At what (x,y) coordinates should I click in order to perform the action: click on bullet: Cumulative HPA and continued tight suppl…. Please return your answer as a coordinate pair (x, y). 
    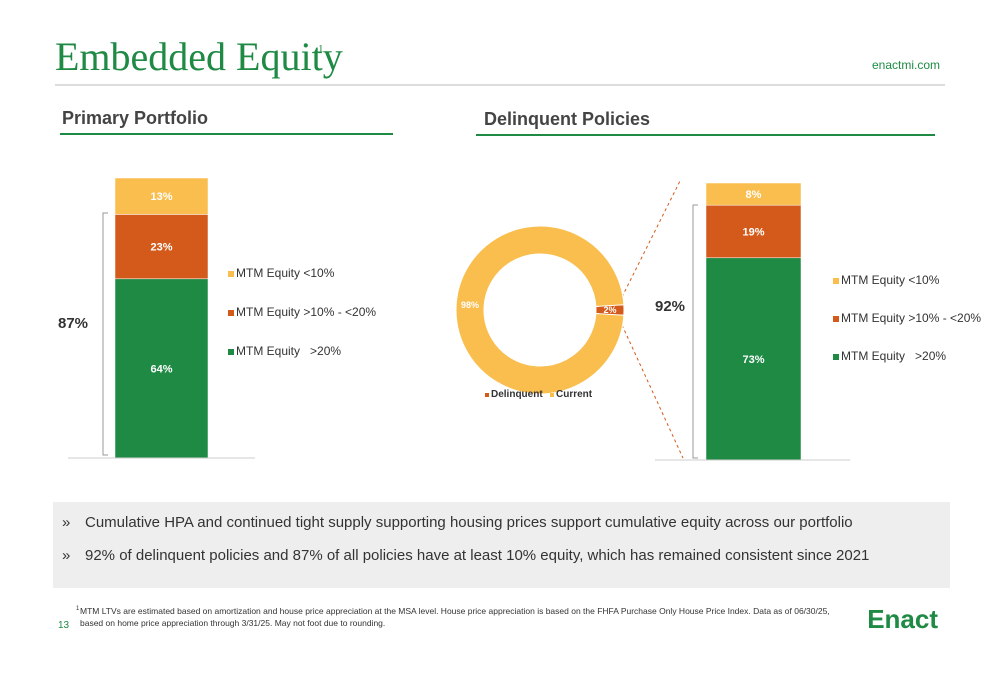
    Looking at the image, I should click on (469, 522).